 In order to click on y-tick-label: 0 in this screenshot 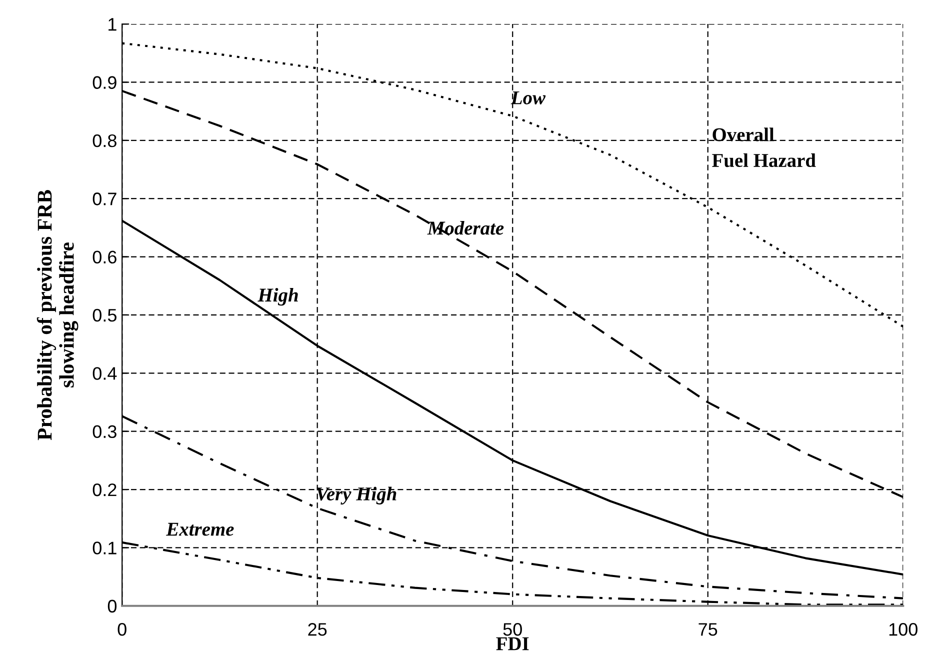, I will do `click(112, 606)`.